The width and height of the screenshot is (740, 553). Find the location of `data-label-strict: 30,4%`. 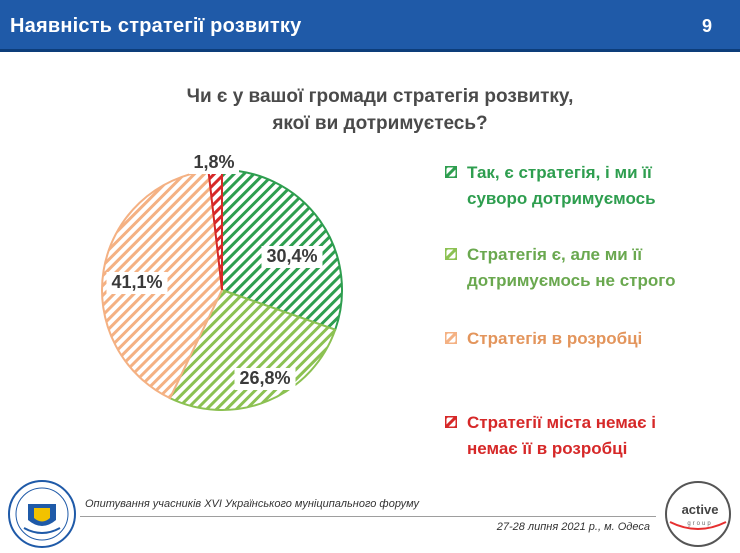

data-label-strict: 30,4% is located at coordinates (291, 256).